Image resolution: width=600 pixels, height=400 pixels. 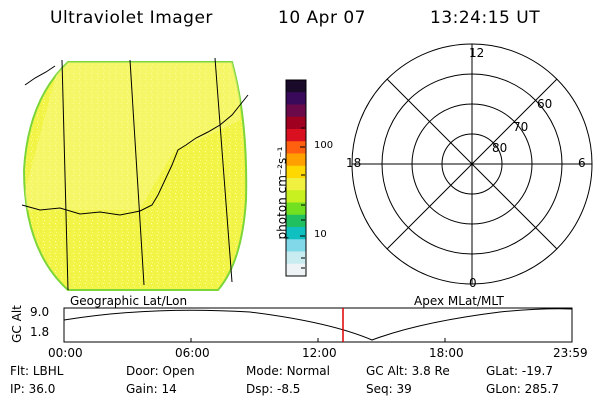 What do you see at coordinates (500, 148) in the screenshot?
I see `mlat-label-80: 80` at bounding box center [500, 148].